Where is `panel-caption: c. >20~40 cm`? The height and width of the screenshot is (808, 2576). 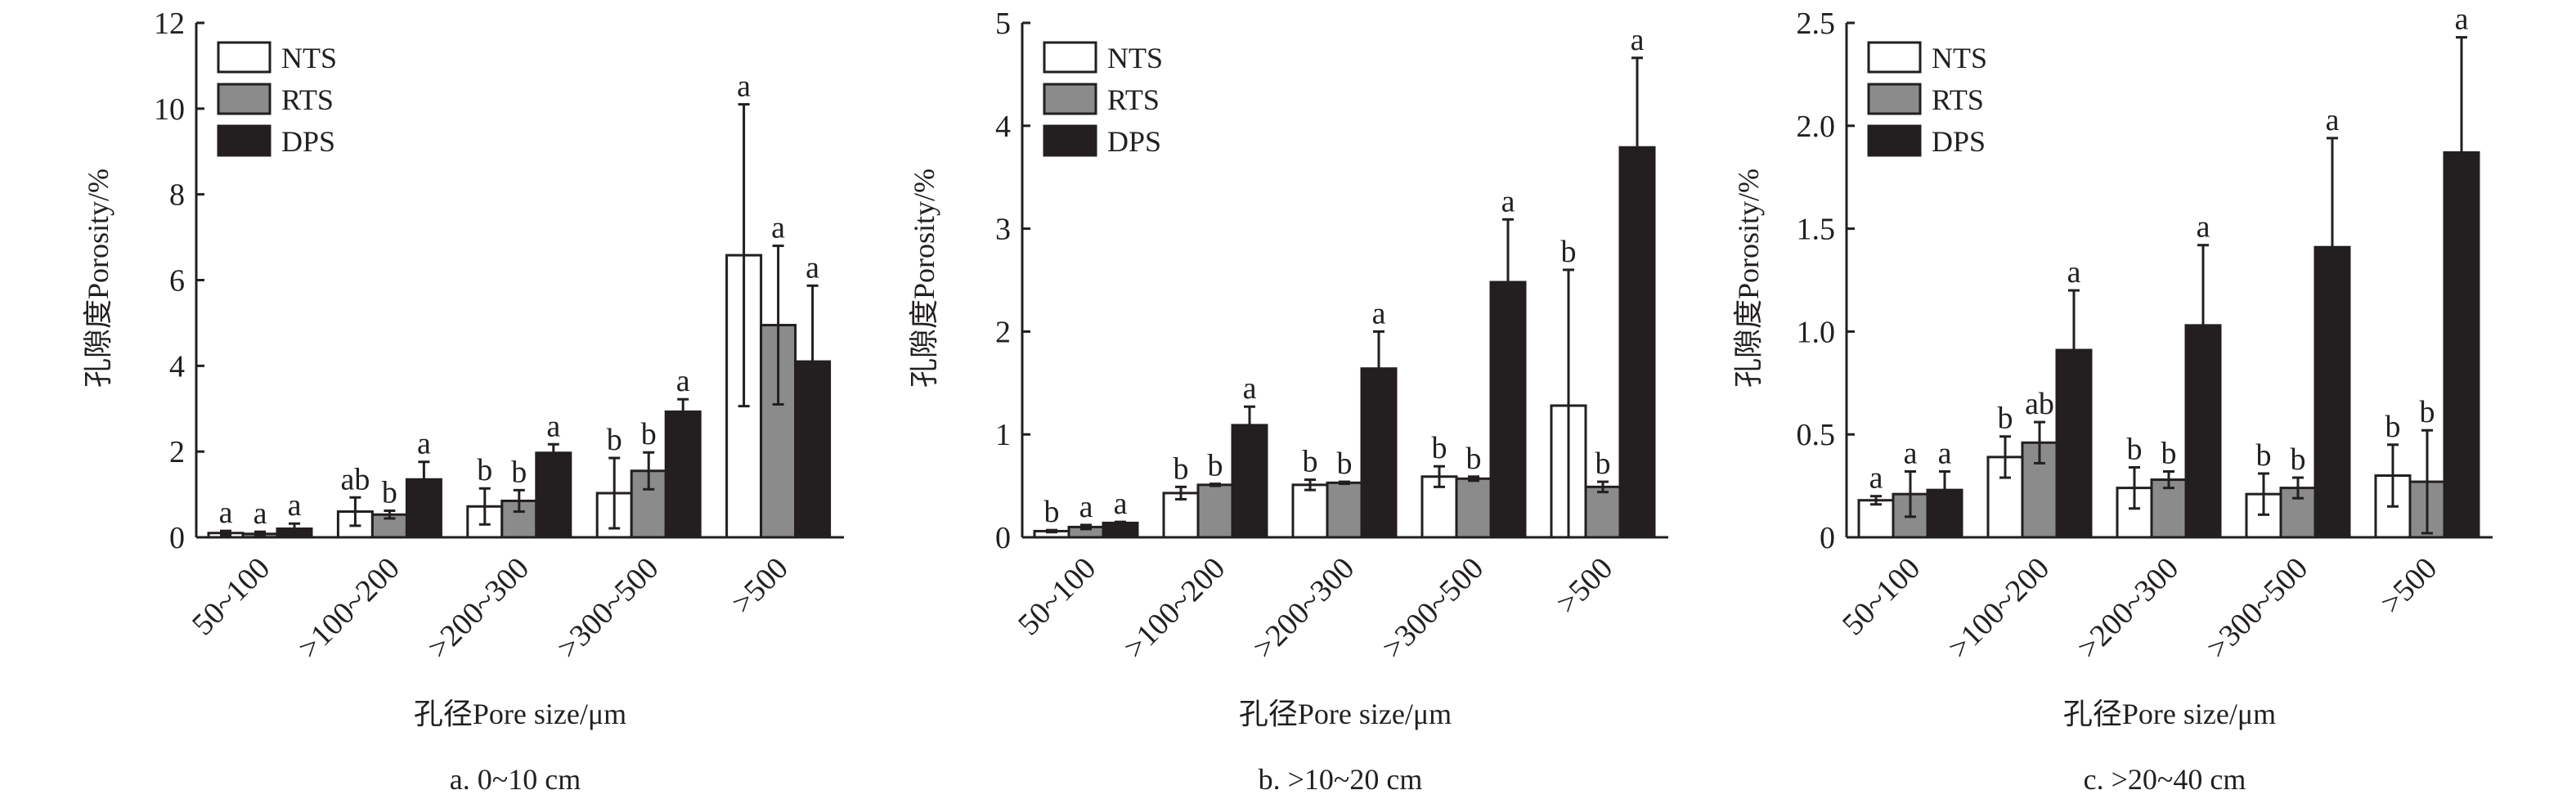
panel-caption: c. >20~40 cm is located at coordinates (2165, 779).